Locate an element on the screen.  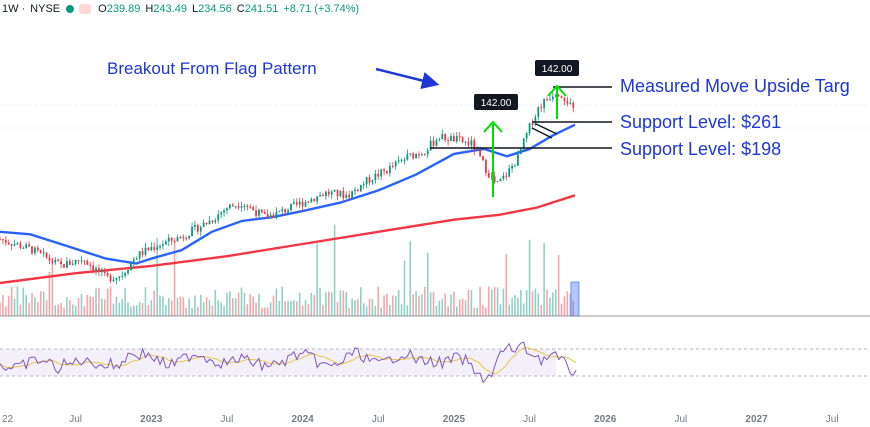
high-value: 243.49 is located at coordinates (170, 9).